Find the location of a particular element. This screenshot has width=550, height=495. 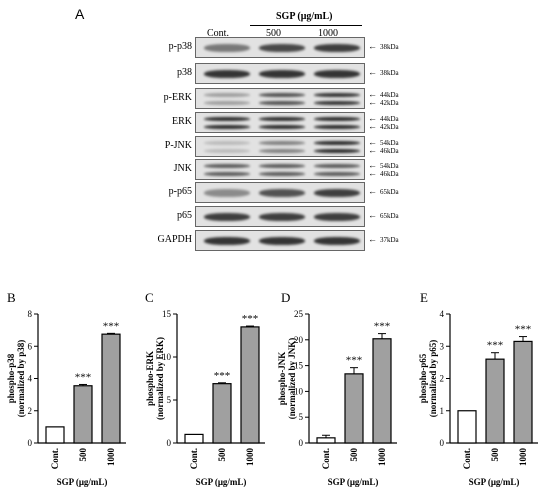

blot-label-p-erk: p-ERK is located at coordinates (177, 97).